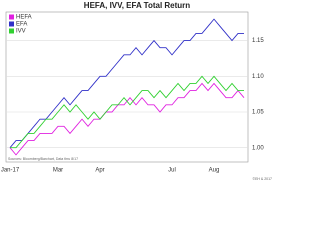  Describe the element at coordinates (24, 18) in the screenshot. I see `legend-label: HEFA` at that location.